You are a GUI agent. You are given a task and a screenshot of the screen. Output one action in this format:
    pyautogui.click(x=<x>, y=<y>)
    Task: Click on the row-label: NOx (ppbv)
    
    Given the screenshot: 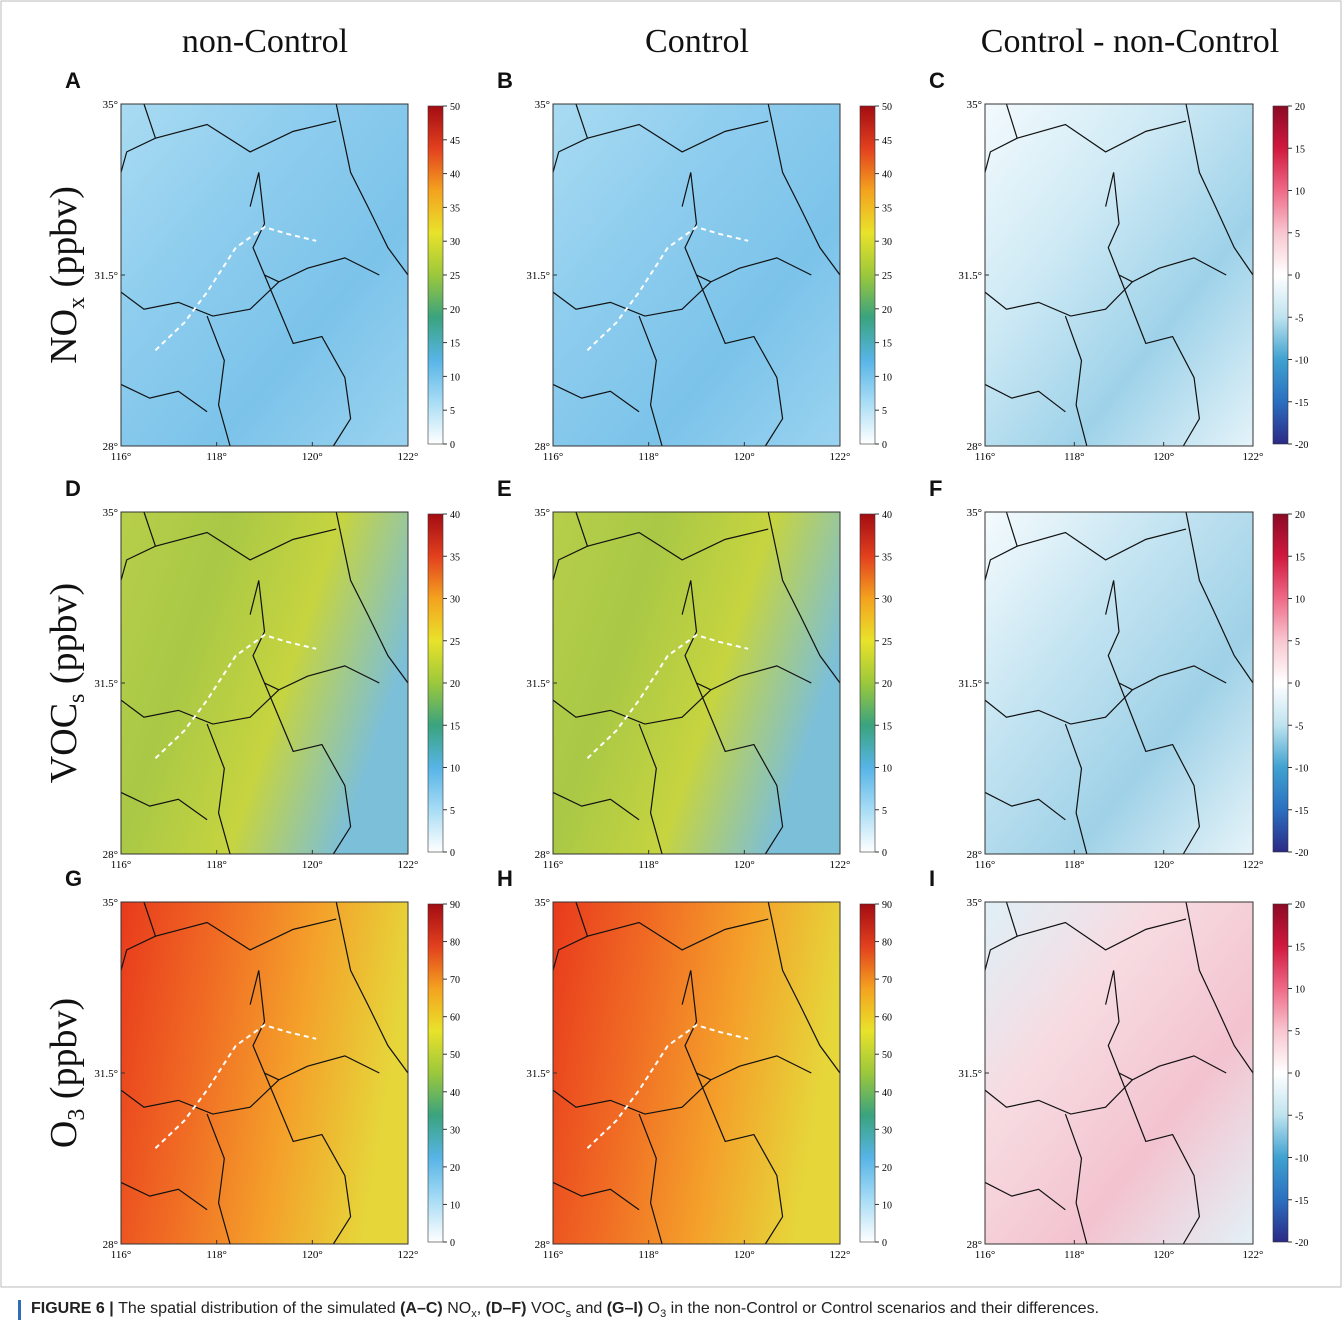 What is the action you would take?
    pyautogui.click(x=66, y=275)
    